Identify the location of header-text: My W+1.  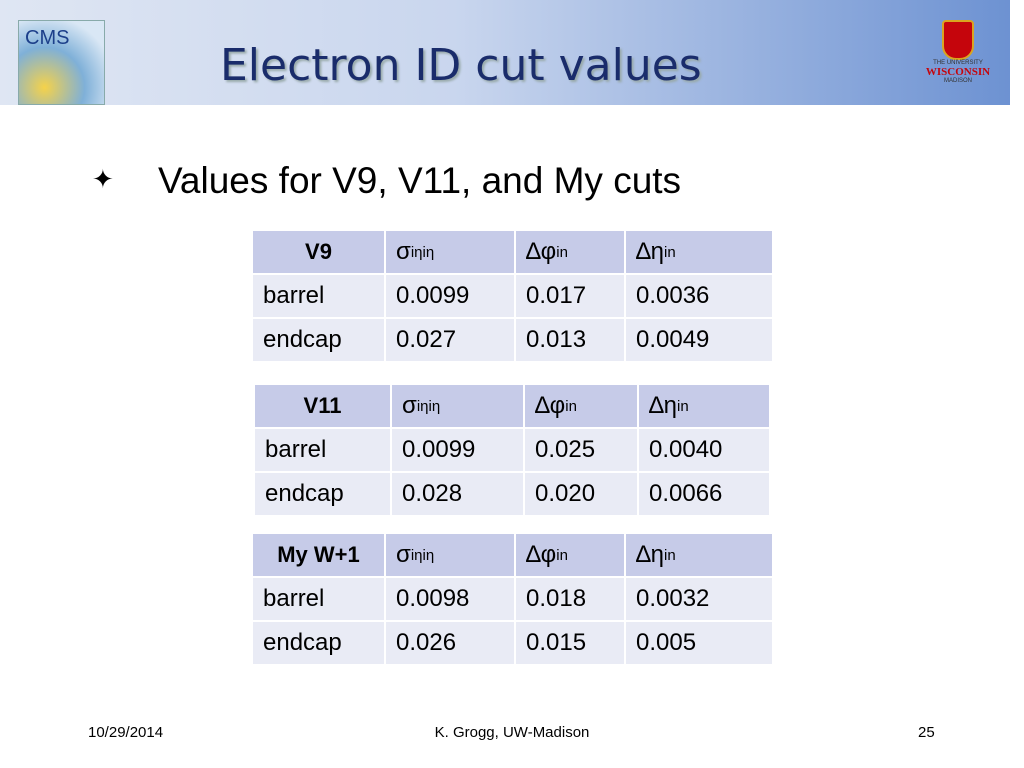
(318, 554).